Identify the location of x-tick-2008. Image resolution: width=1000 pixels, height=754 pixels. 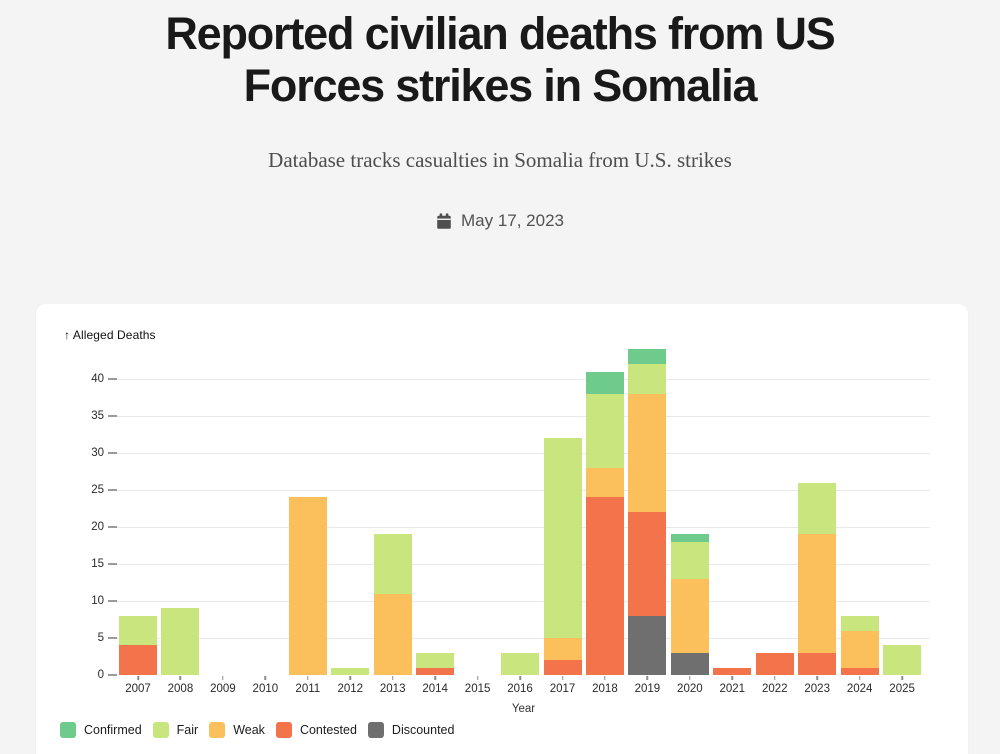
(180, 678).